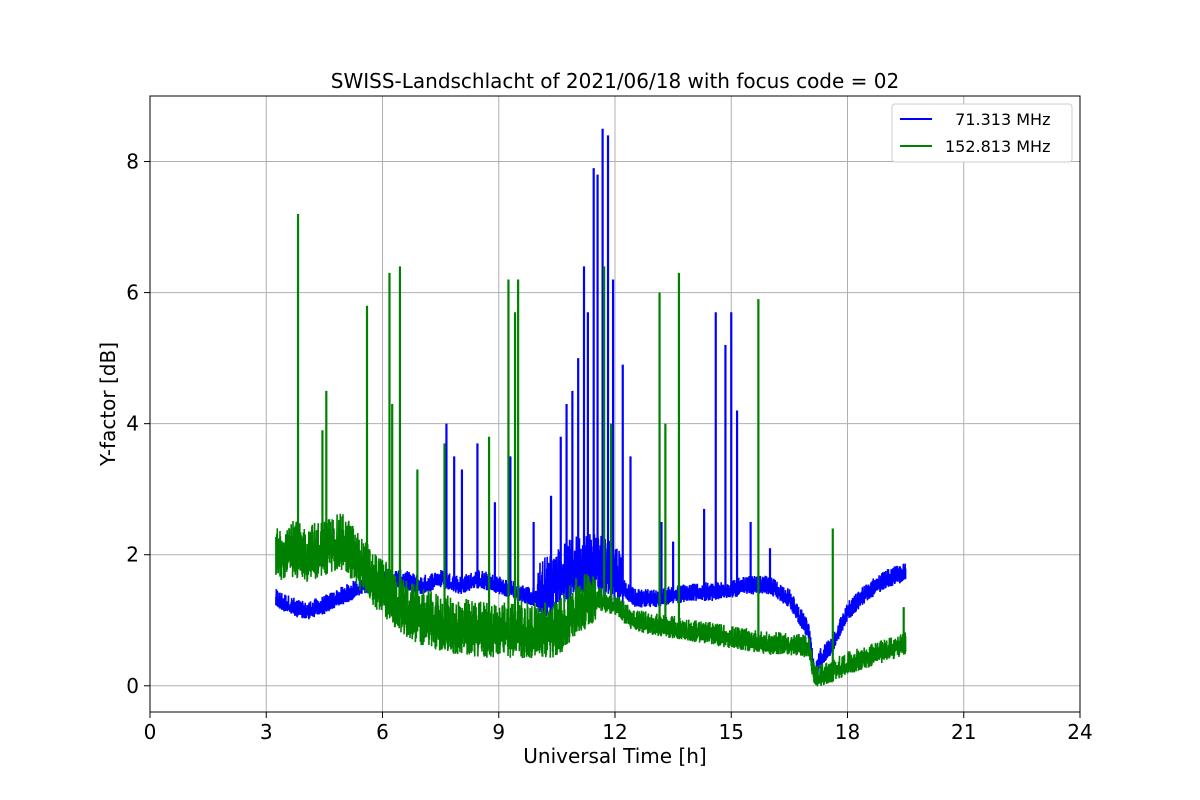 This screenshot has width=1200, height=800. I want to click on legend-box, so click(982, 133).